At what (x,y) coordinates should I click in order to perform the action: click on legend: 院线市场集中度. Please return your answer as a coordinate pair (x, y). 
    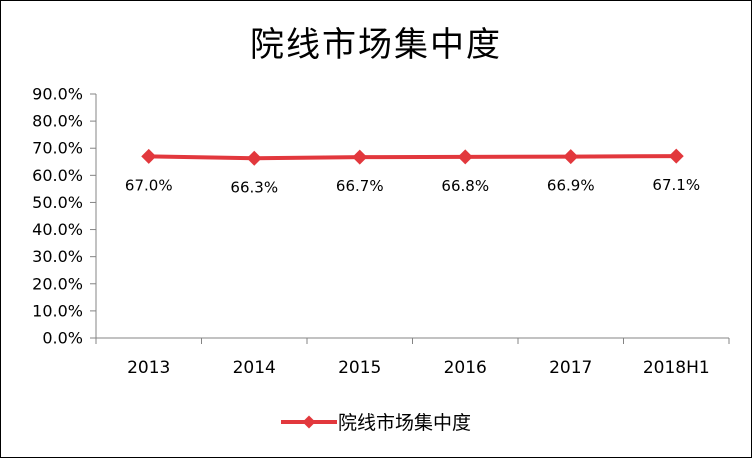
    Looking at the image, I should click on (376, 421).